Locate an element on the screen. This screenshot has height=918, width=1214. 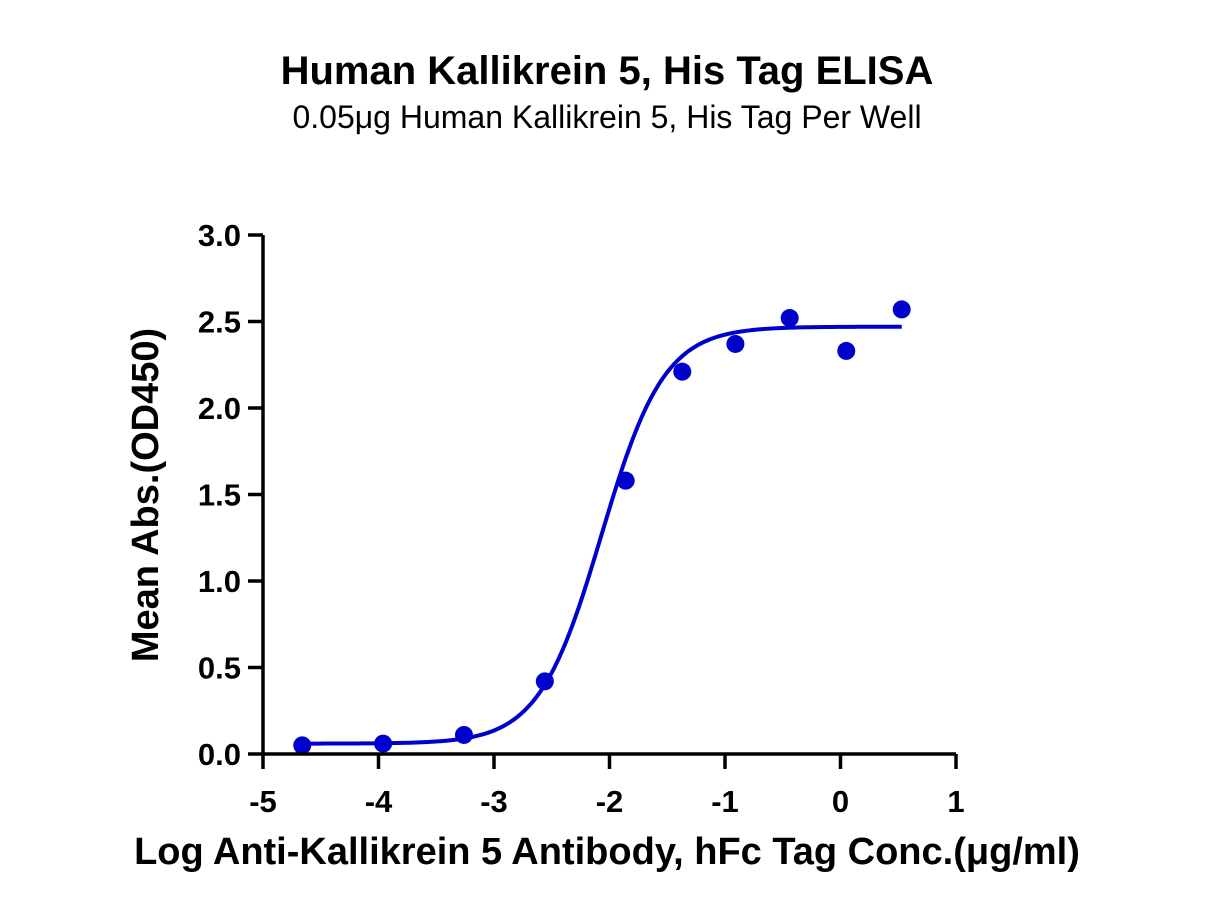
y-tick-label: 1.5 is located at coordinates (219, 495).